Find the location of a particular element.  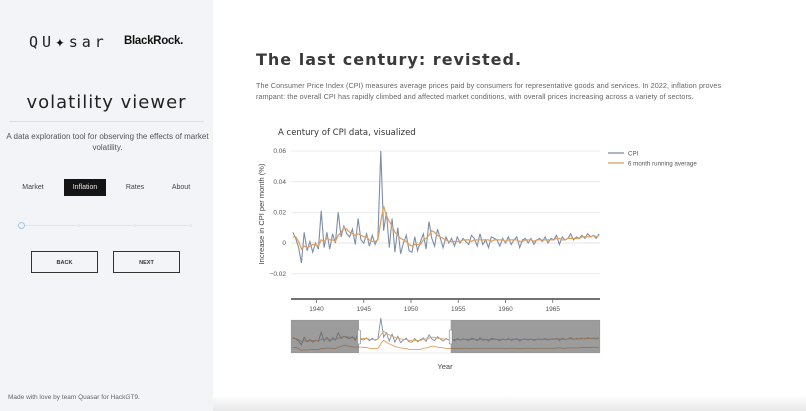

tab-inflation: Inflation is located at coordinates (85, 187).